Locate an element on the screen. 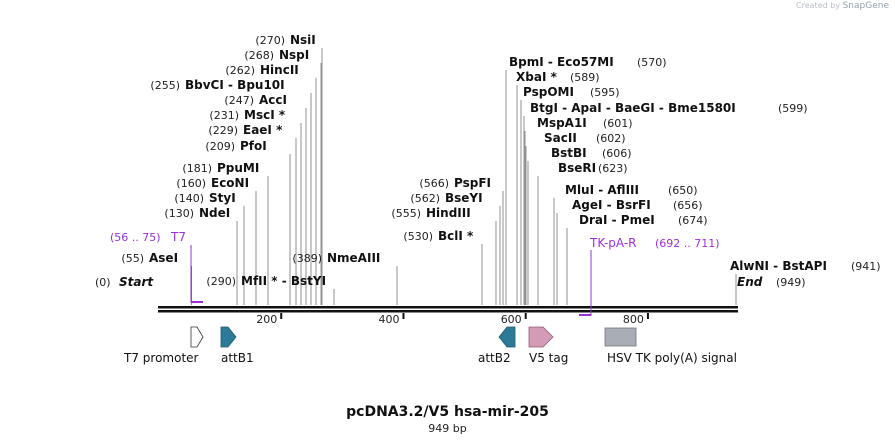  site-pos-bbvci-bpu10i: (255) is located at coordinates (165, 85).